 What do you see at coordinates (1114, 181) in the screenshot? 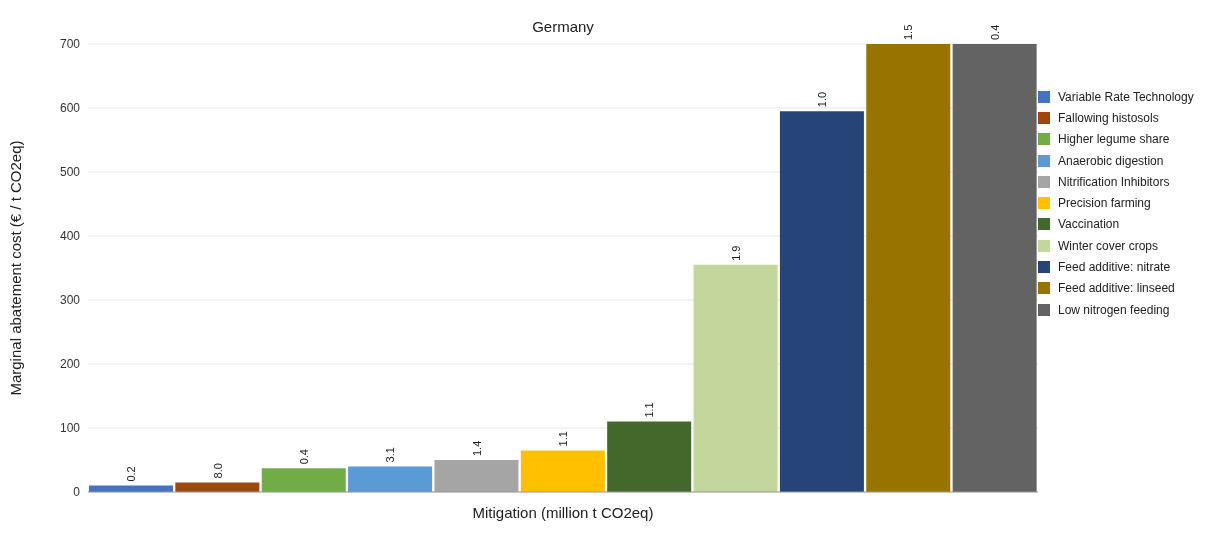
I see `legend-label: Nitrification Inhibitors` at bounding box center [1114, 181].